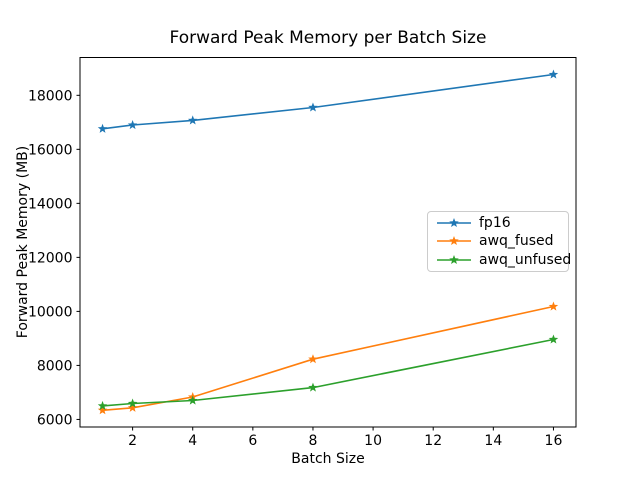 Image resolution: width=640 pixels, height=480 pixels. I want to click on legend-entry-awq-fused: awq_fused, so click(498, 241).